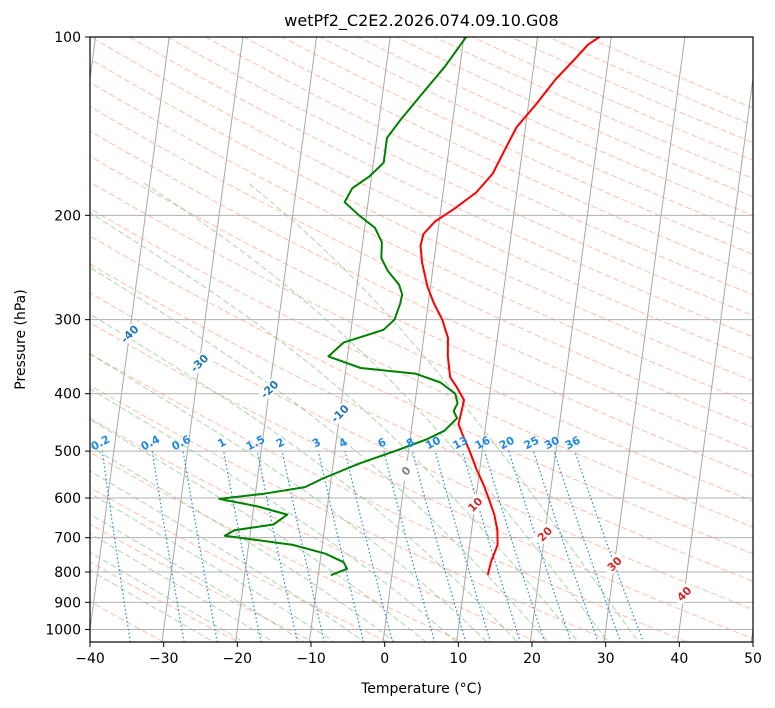  Describe the element at coordinates (67, 539) in the screenshot. I see `y-tick-label: 700` at that location.